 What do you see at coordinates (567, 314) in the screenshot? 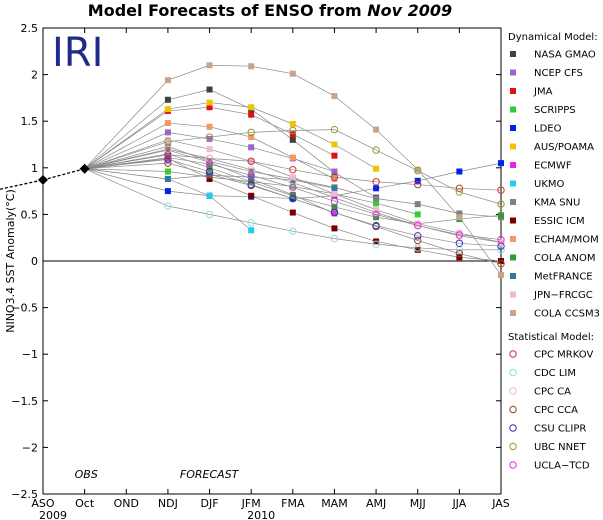
I see `legend-label: COLA CCSM3` at bounding box center [567, 314].